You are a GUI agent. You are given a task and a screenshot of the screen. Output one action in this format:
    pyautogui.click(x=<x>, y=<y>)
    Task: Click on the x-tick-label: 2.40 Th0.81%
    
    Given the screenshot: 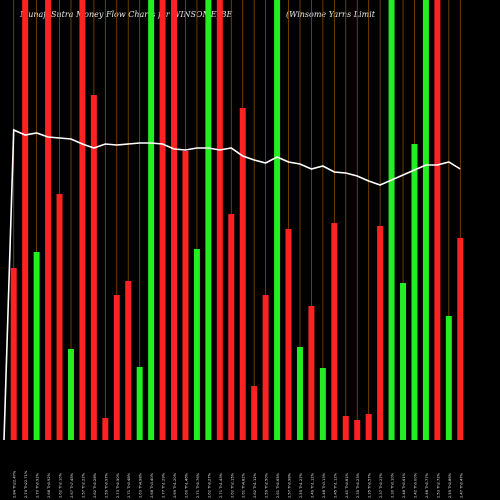 What is the action you would take?
    pyautogui.click(x=347, y=485)
    